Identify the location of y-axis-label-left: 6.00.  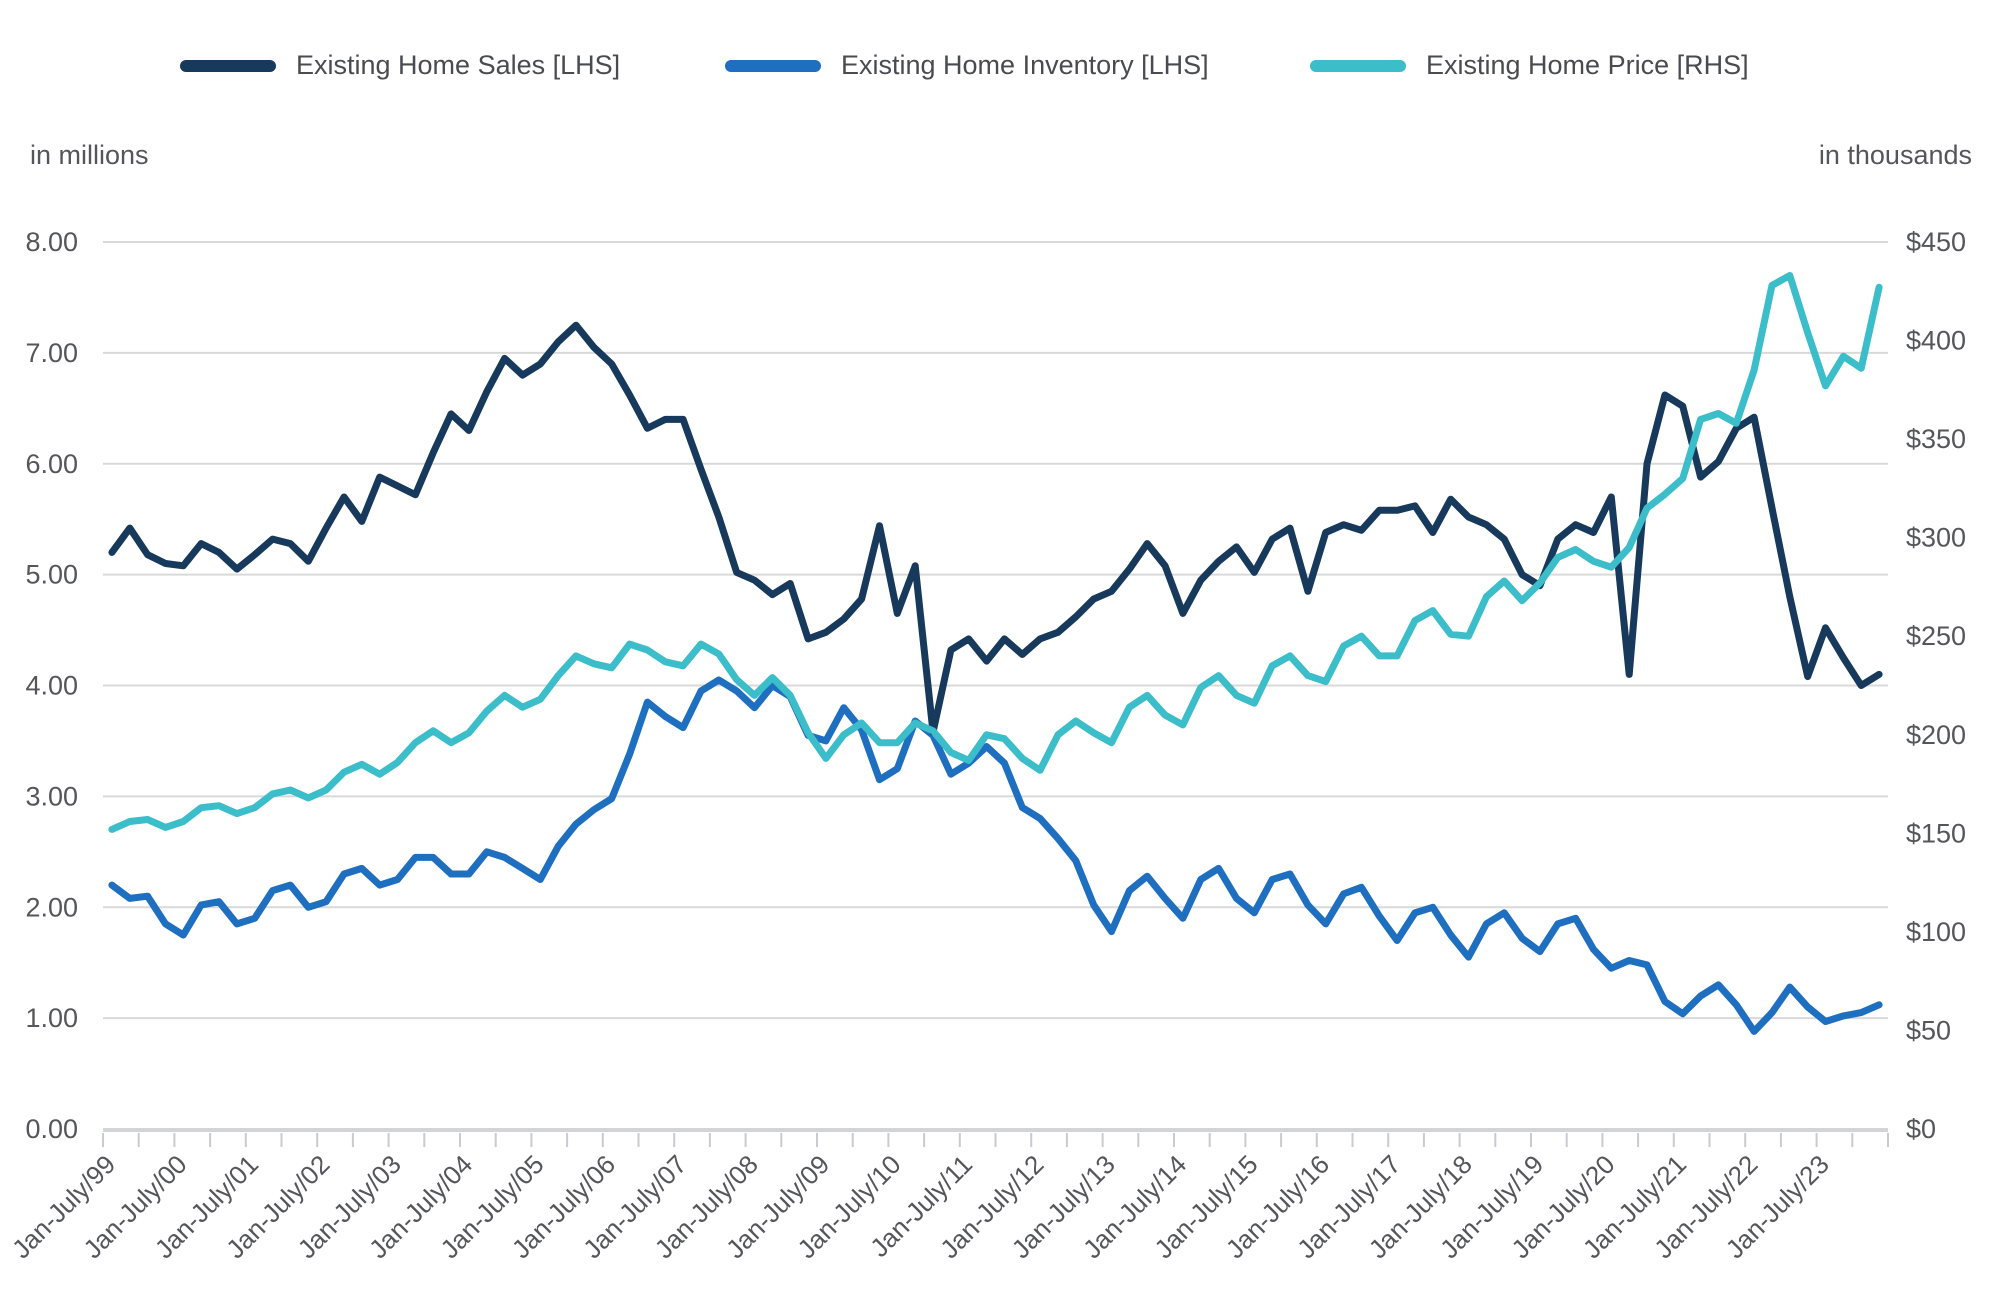
(51, 464).